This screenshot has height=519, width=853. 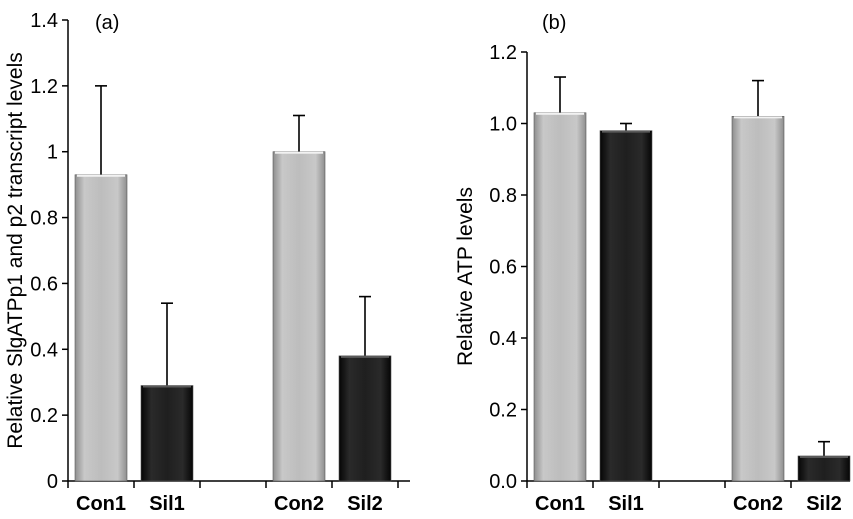 What do you see at coordinates (503, 339) in the screenshot?
I see `panel-b-y-tick-label: 0.4` at bounding box center [503, 339].